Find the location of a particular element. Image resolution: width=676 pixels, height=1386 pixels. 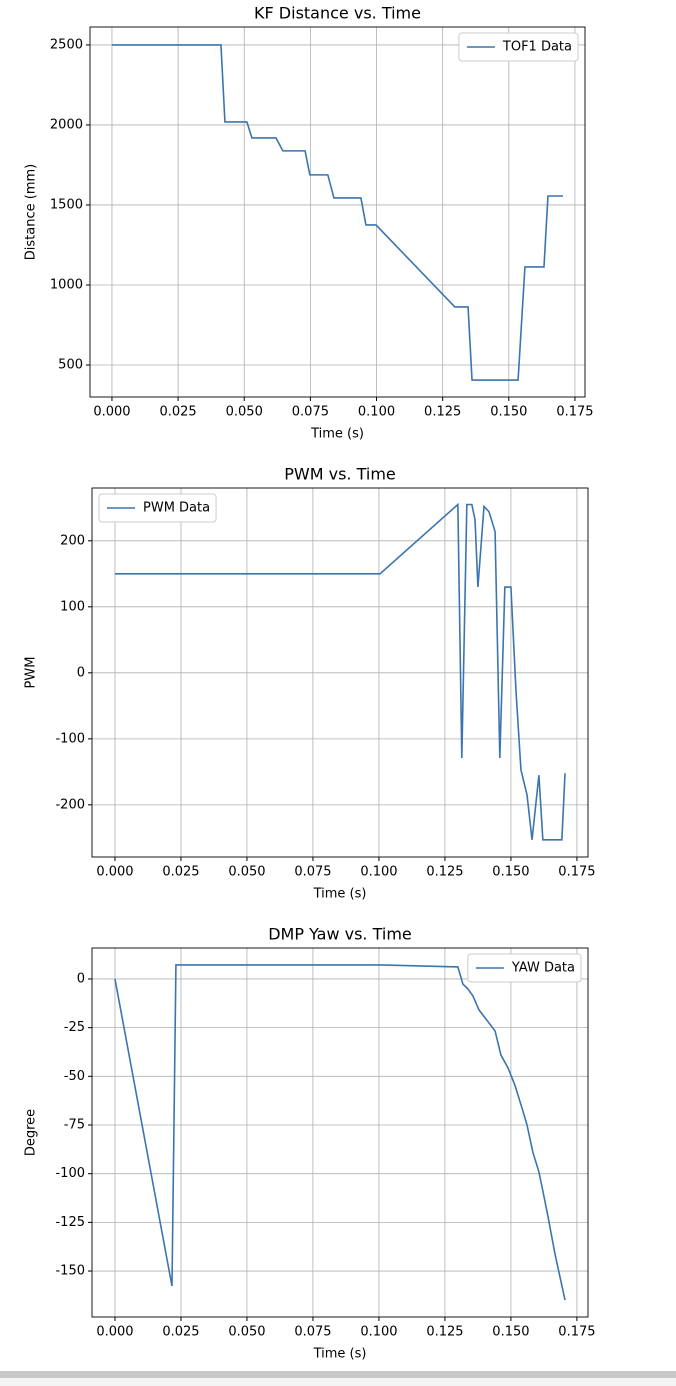

y-tick-label: -75 is located at coordinates (74, 1125).